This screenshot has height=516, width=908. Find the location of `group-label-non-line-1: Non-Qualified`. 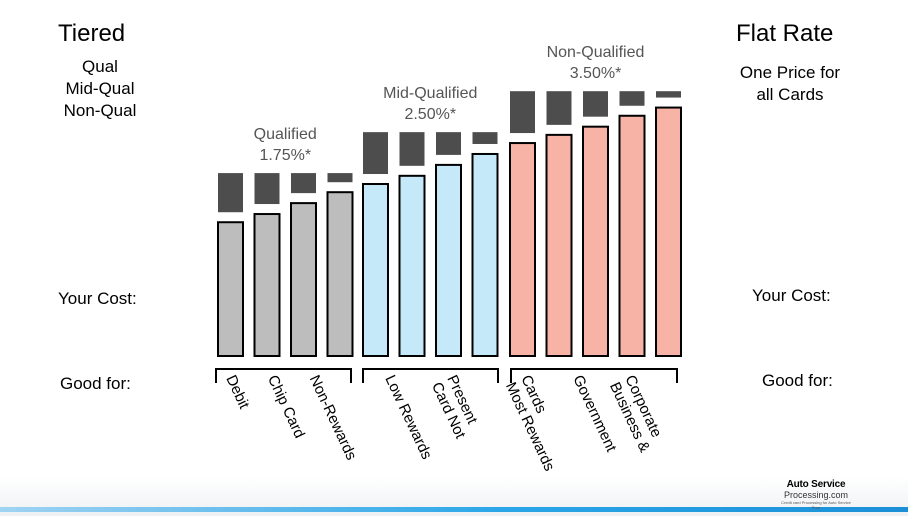

group-label-non-line-1: Non-Qualified is located at coordinates (596, 52).